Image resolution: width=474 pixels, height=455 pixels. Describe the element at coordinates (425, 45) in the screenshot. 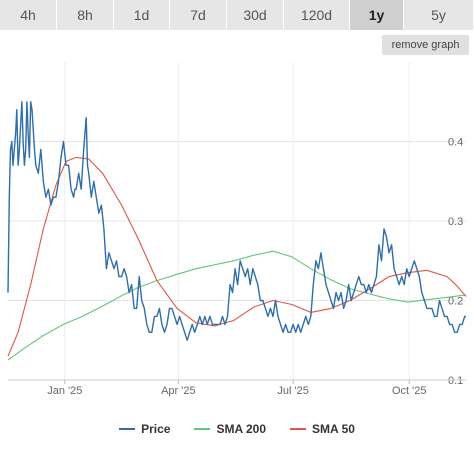

I see `remove-graph-button: remove graph` at that location.